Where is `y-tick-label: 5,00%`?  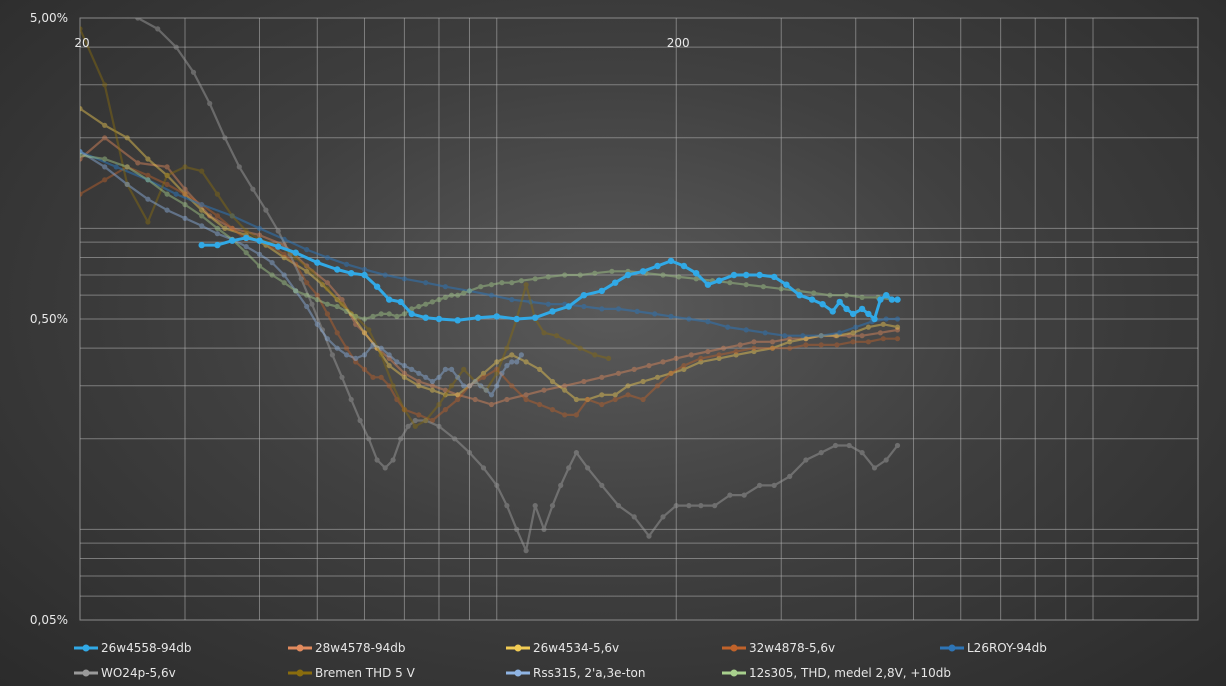 y-tick-label: 5,00% is located at coordinates (49, 18).